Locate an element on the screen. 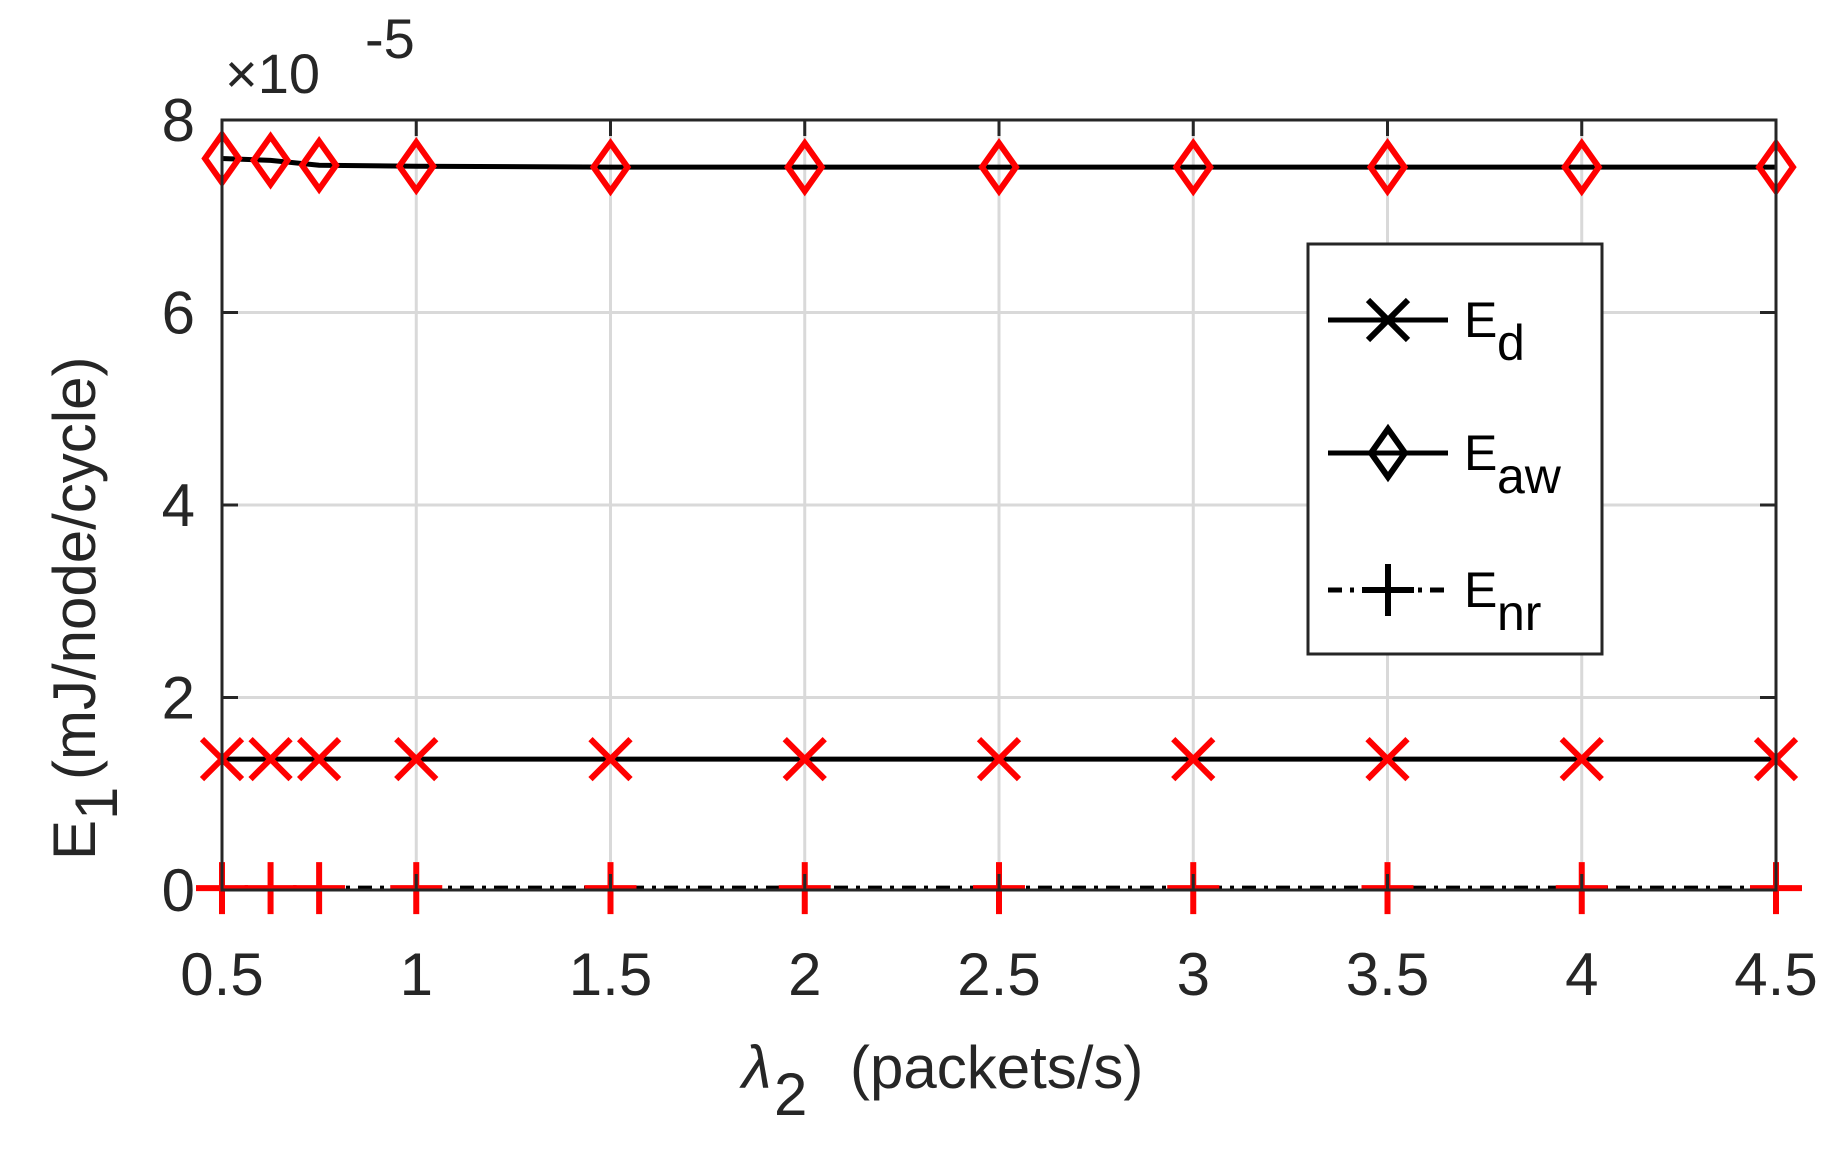  x-tick-label: 1.5 is located at coordinates (610, 974).